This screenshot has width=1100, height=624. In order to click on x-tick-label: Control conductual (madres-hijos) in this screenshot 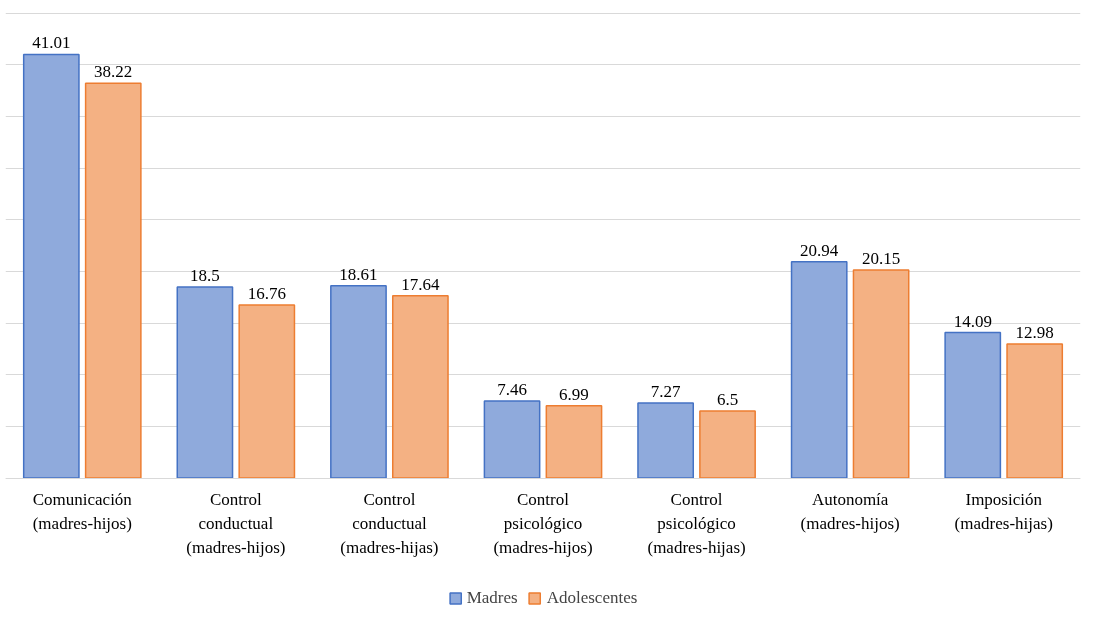, I will do `click(236, 523)`.